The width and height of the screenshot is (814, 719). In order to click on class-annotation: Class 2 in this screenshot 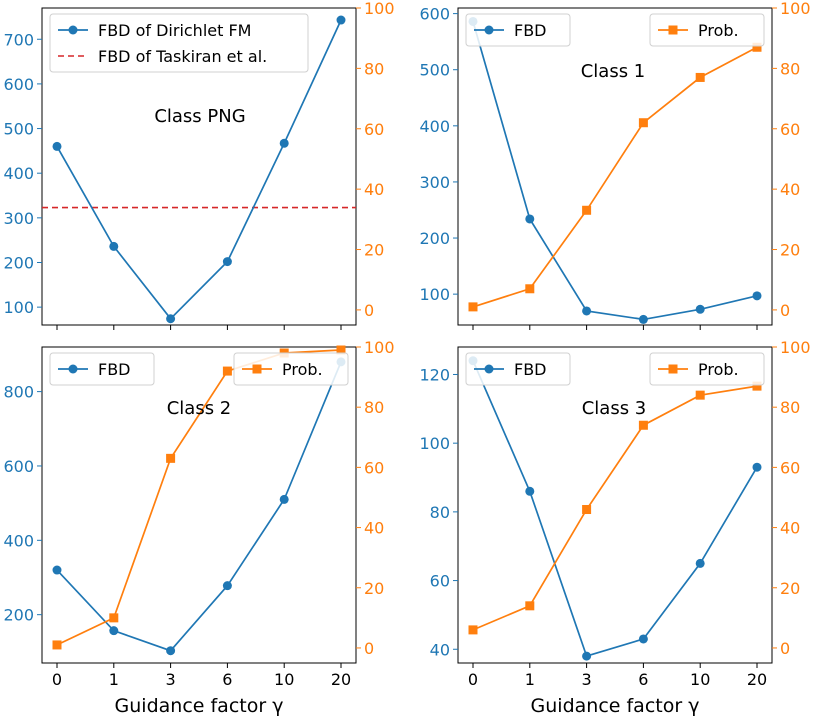, I will do `click(199, 408)`.